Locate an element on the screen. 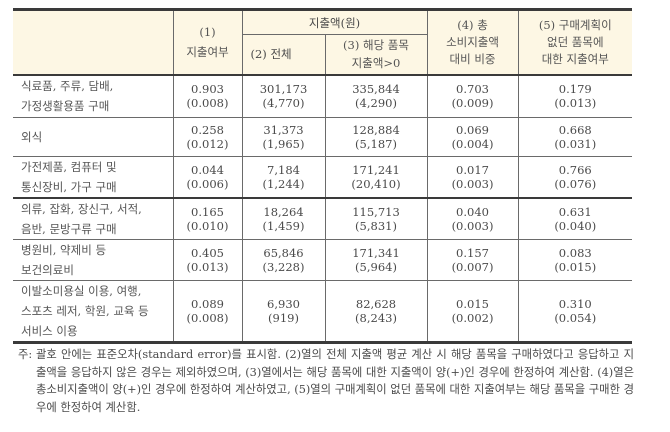 This screenshot has height=432, width=670. cell-col2: 7,184 (1,244) is located at coordinates (283, 177).